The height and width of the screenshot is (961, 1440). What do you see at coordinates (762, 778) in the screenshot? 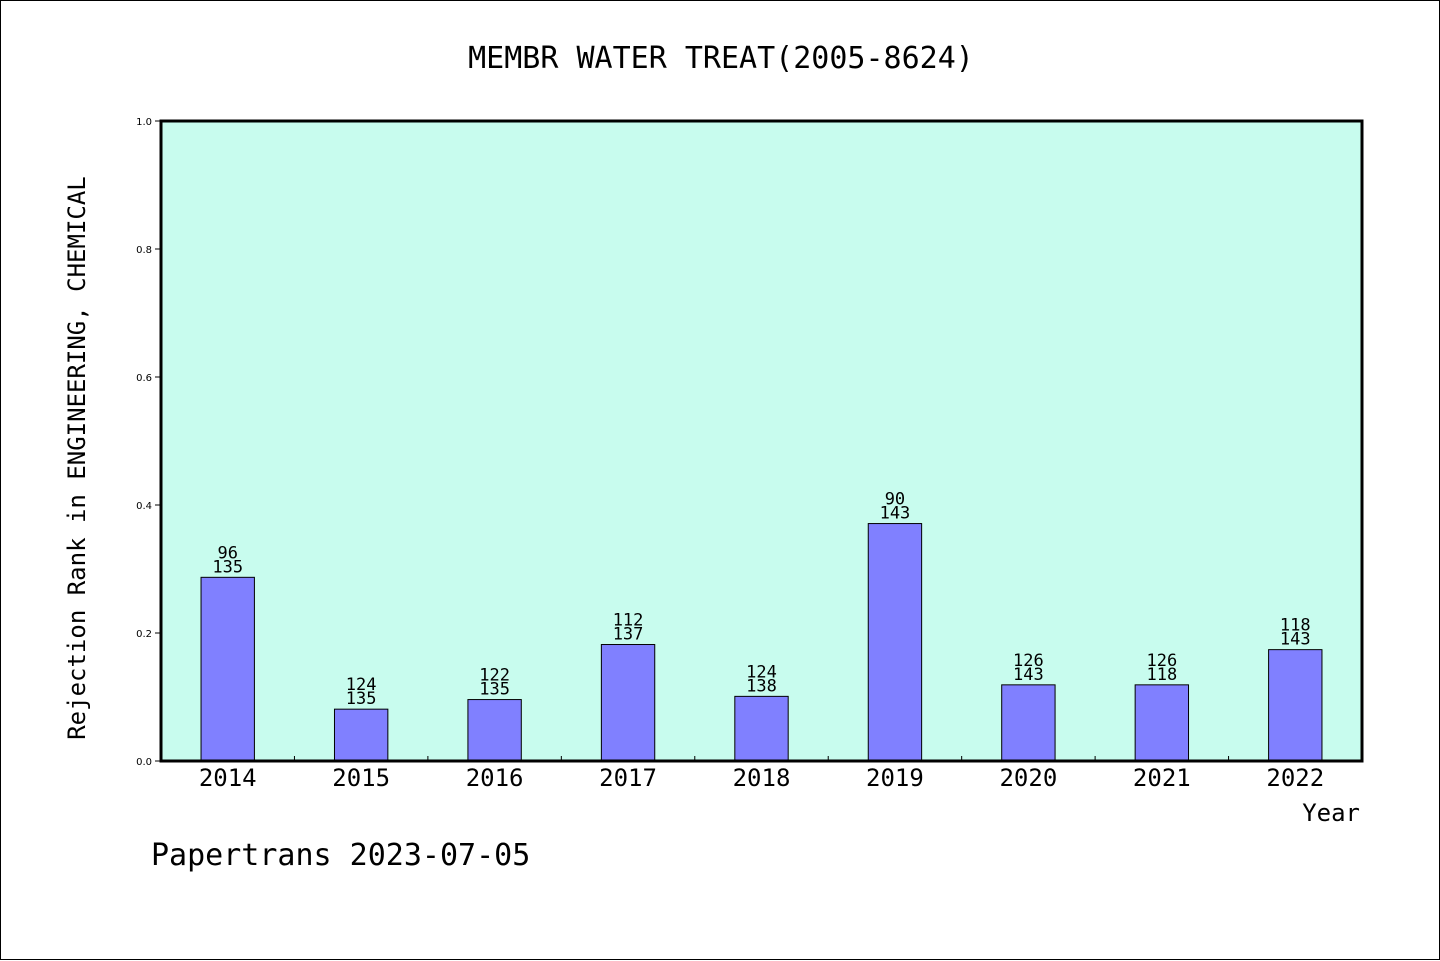
I see `x-tick-label: 2018` at bounding box center [762, 778].